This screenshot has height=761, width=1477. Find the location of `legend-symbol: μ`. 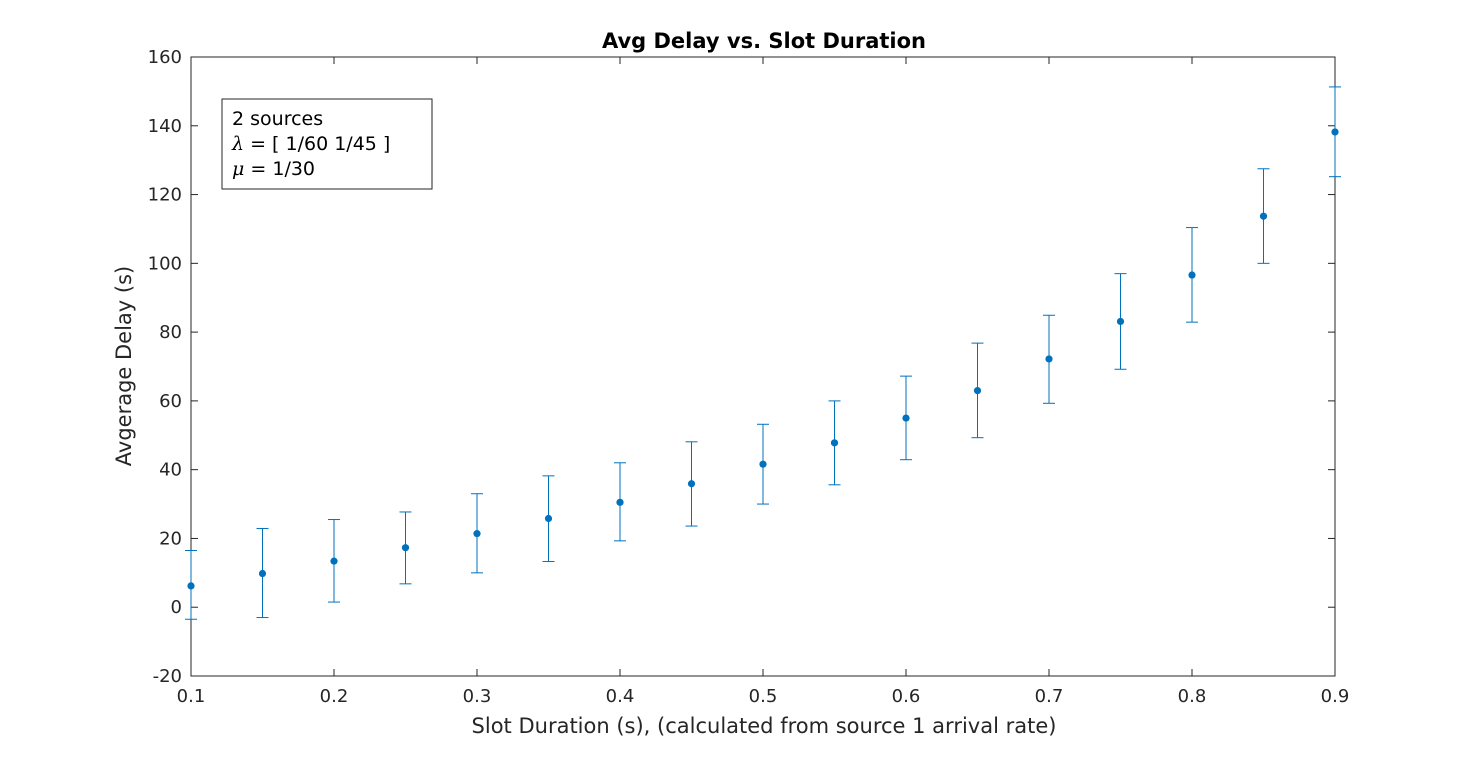

legend-symbol: μ is located at coordinates (238, 169).